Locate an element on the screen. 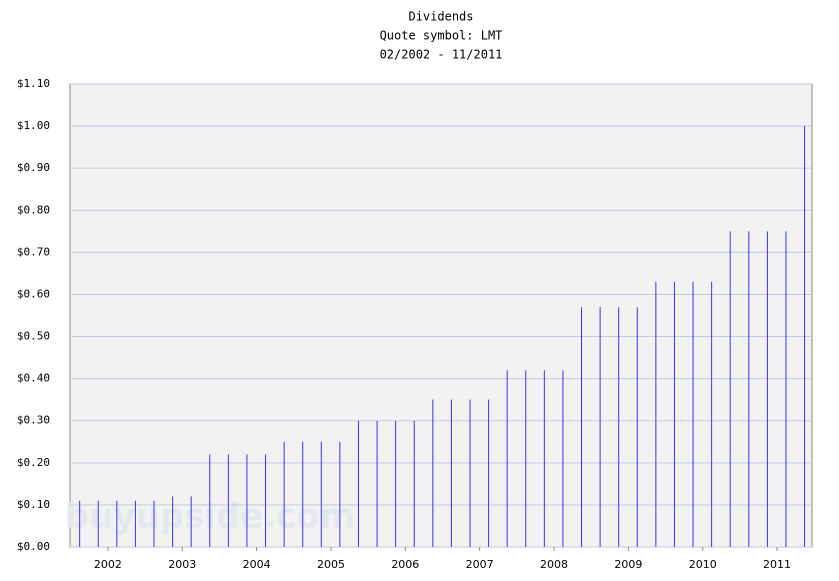  y-tick-label: $0.30 is located at coordinates (33, 420).